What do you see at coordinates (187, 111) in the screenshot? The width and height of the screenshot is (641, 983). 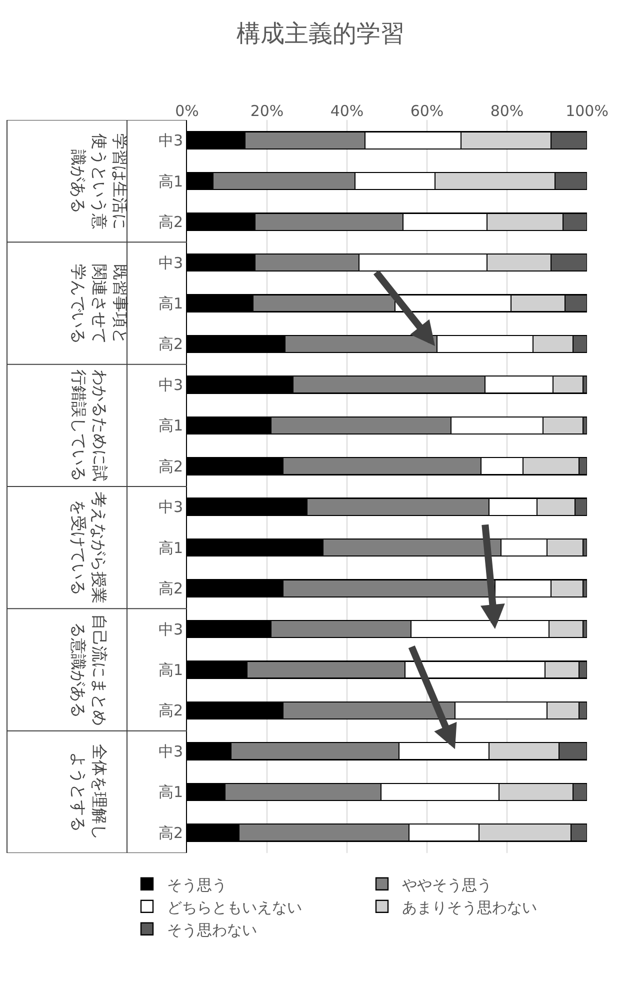 I see `x-tick-label: 0%` at bounding box center [187, 111].